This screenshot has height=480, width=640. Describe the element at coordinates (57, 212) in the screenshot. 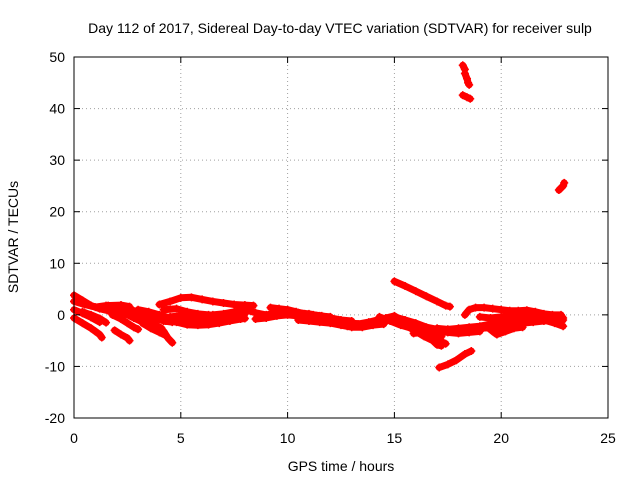

I see `y-tick-label: 20` at that location.